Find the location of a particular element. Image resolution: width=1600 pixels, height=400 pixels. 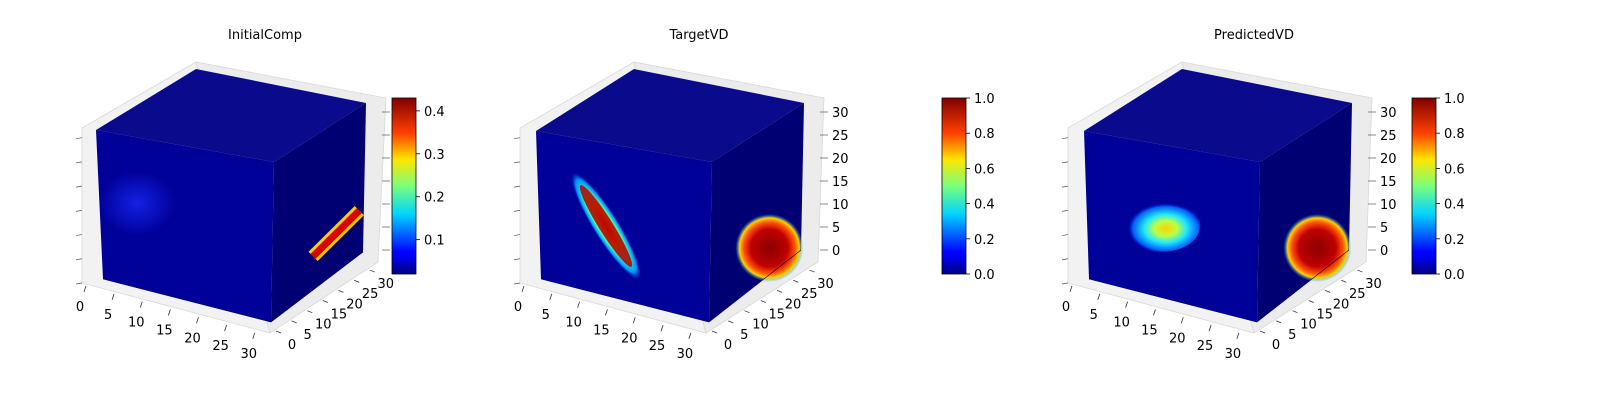

feature-side-blob is located at coordinates (1317, 247).